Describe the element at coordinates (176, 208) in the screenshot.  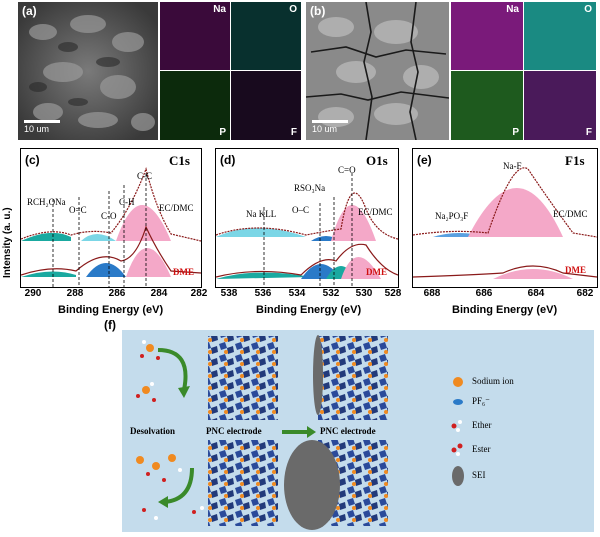
I see `label-ec-dmc-c: EC/DMC` at that location.